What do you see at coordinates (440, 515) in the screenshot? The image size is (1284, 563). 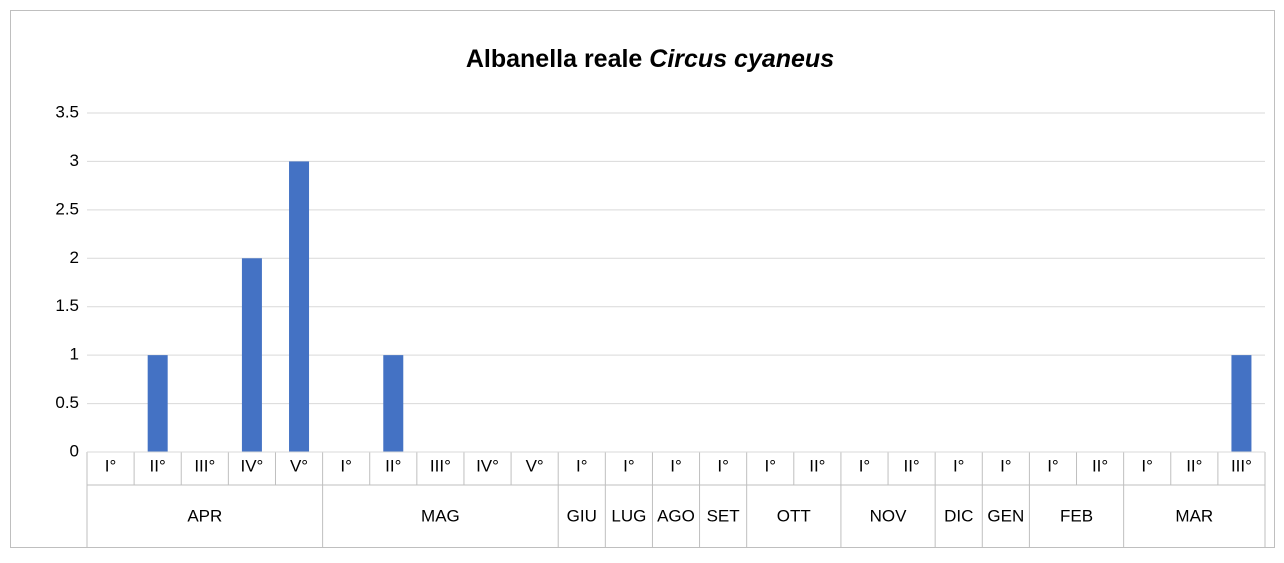 I see `group-label: MAG` at bounding box center [440, 515].